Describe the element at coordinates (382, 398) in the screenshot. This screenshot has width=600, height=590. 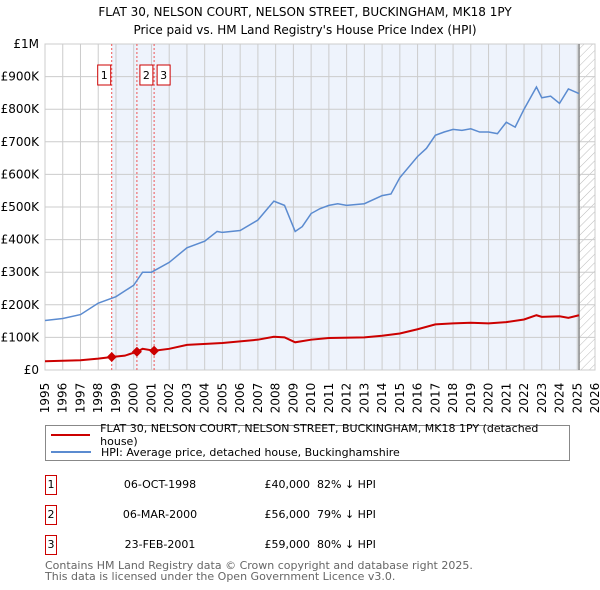
I see `x-tick-label: 2014` at that location.